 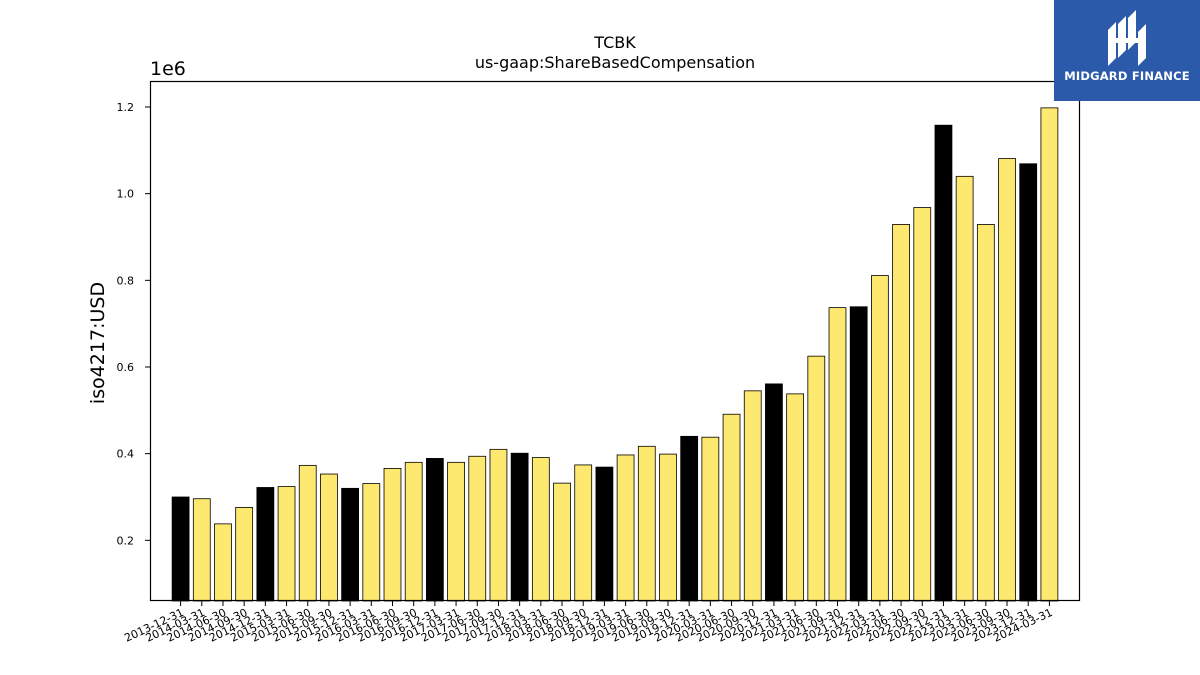 What do you see at coordinates (1127, 76) in the screenshot?
I see `brand-name: MIDGARD FINANCE` at bounding box center [1127, 76].